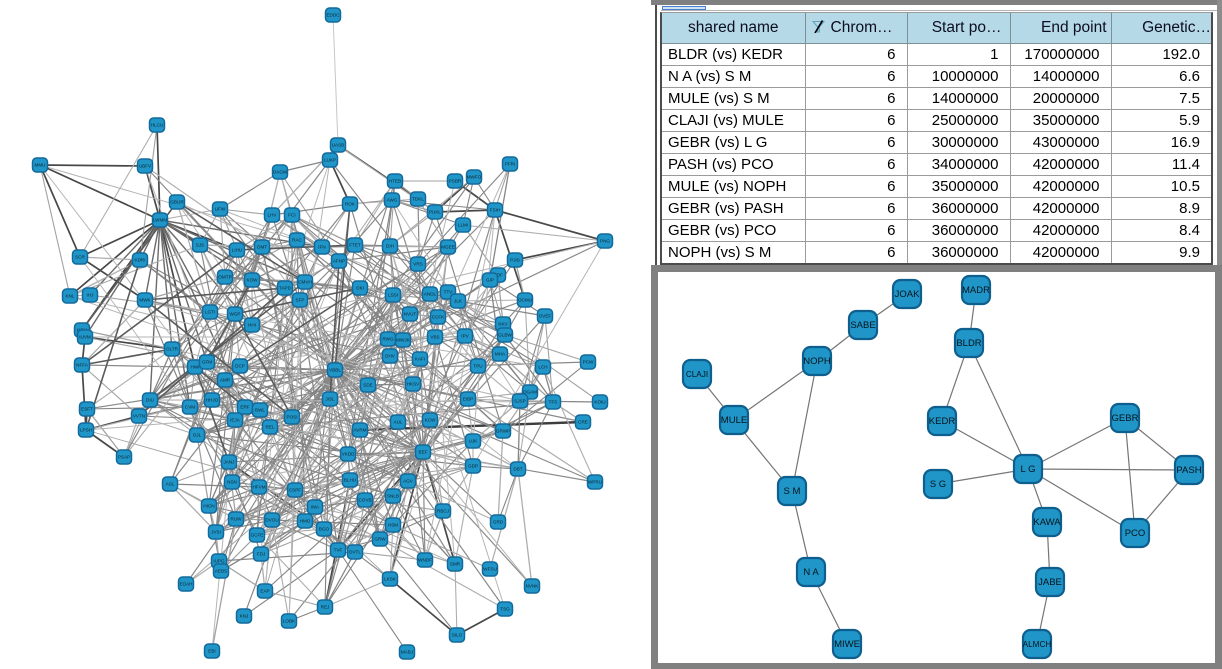  I want to click on svg-text: KCW, so click(430, 420).